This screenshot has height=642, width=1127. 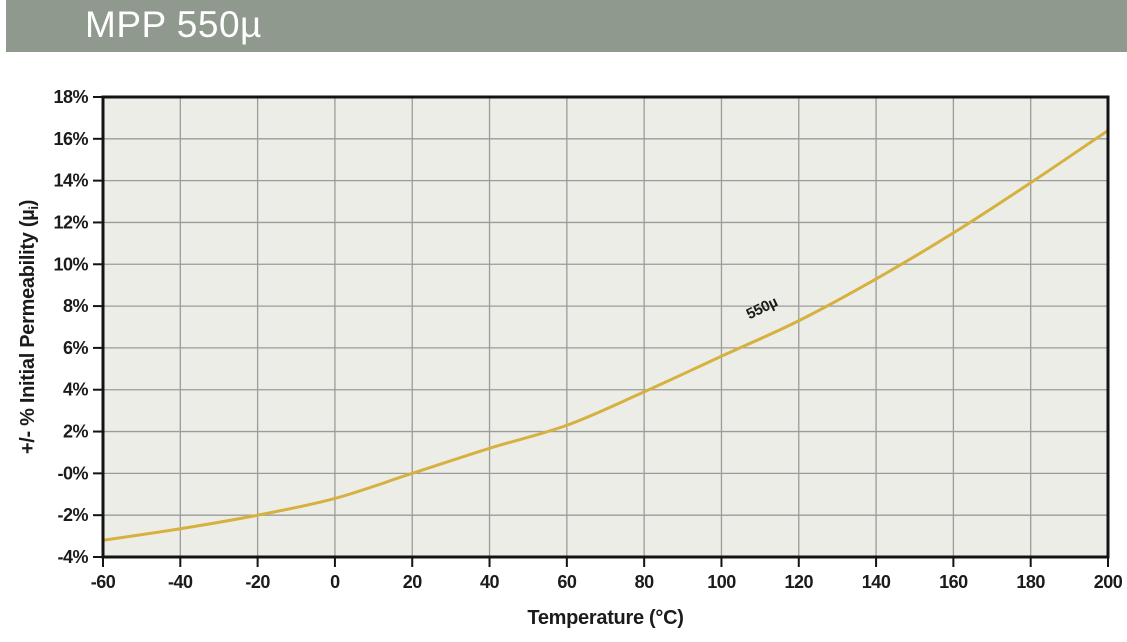 I want to click on y-tick-label: 18%, so click(x=70, y=97).